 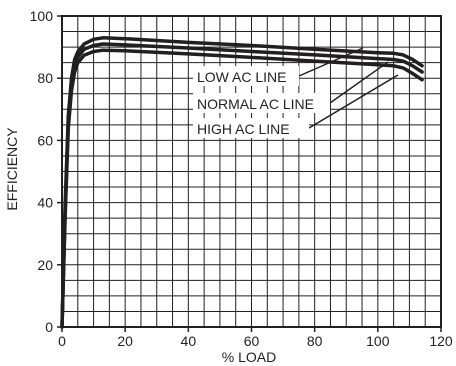 I want to click on y-tick-label: 20, so click(x=45, y=265).